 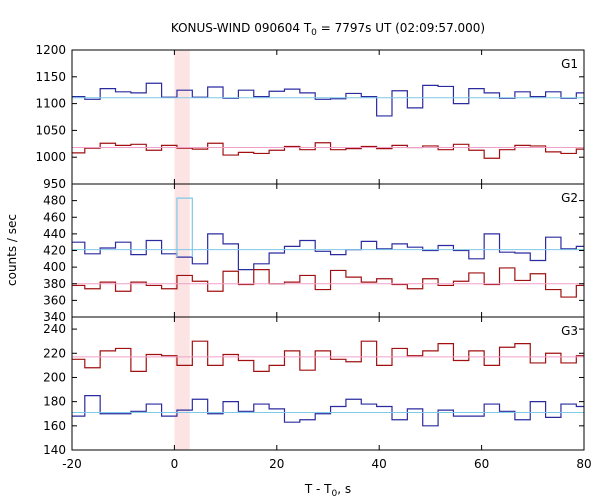 What do you see at coordinates (327, 490) in the screenshot?
I see `x-axis-label: T - T0, s` at bounding box center [327, 490].